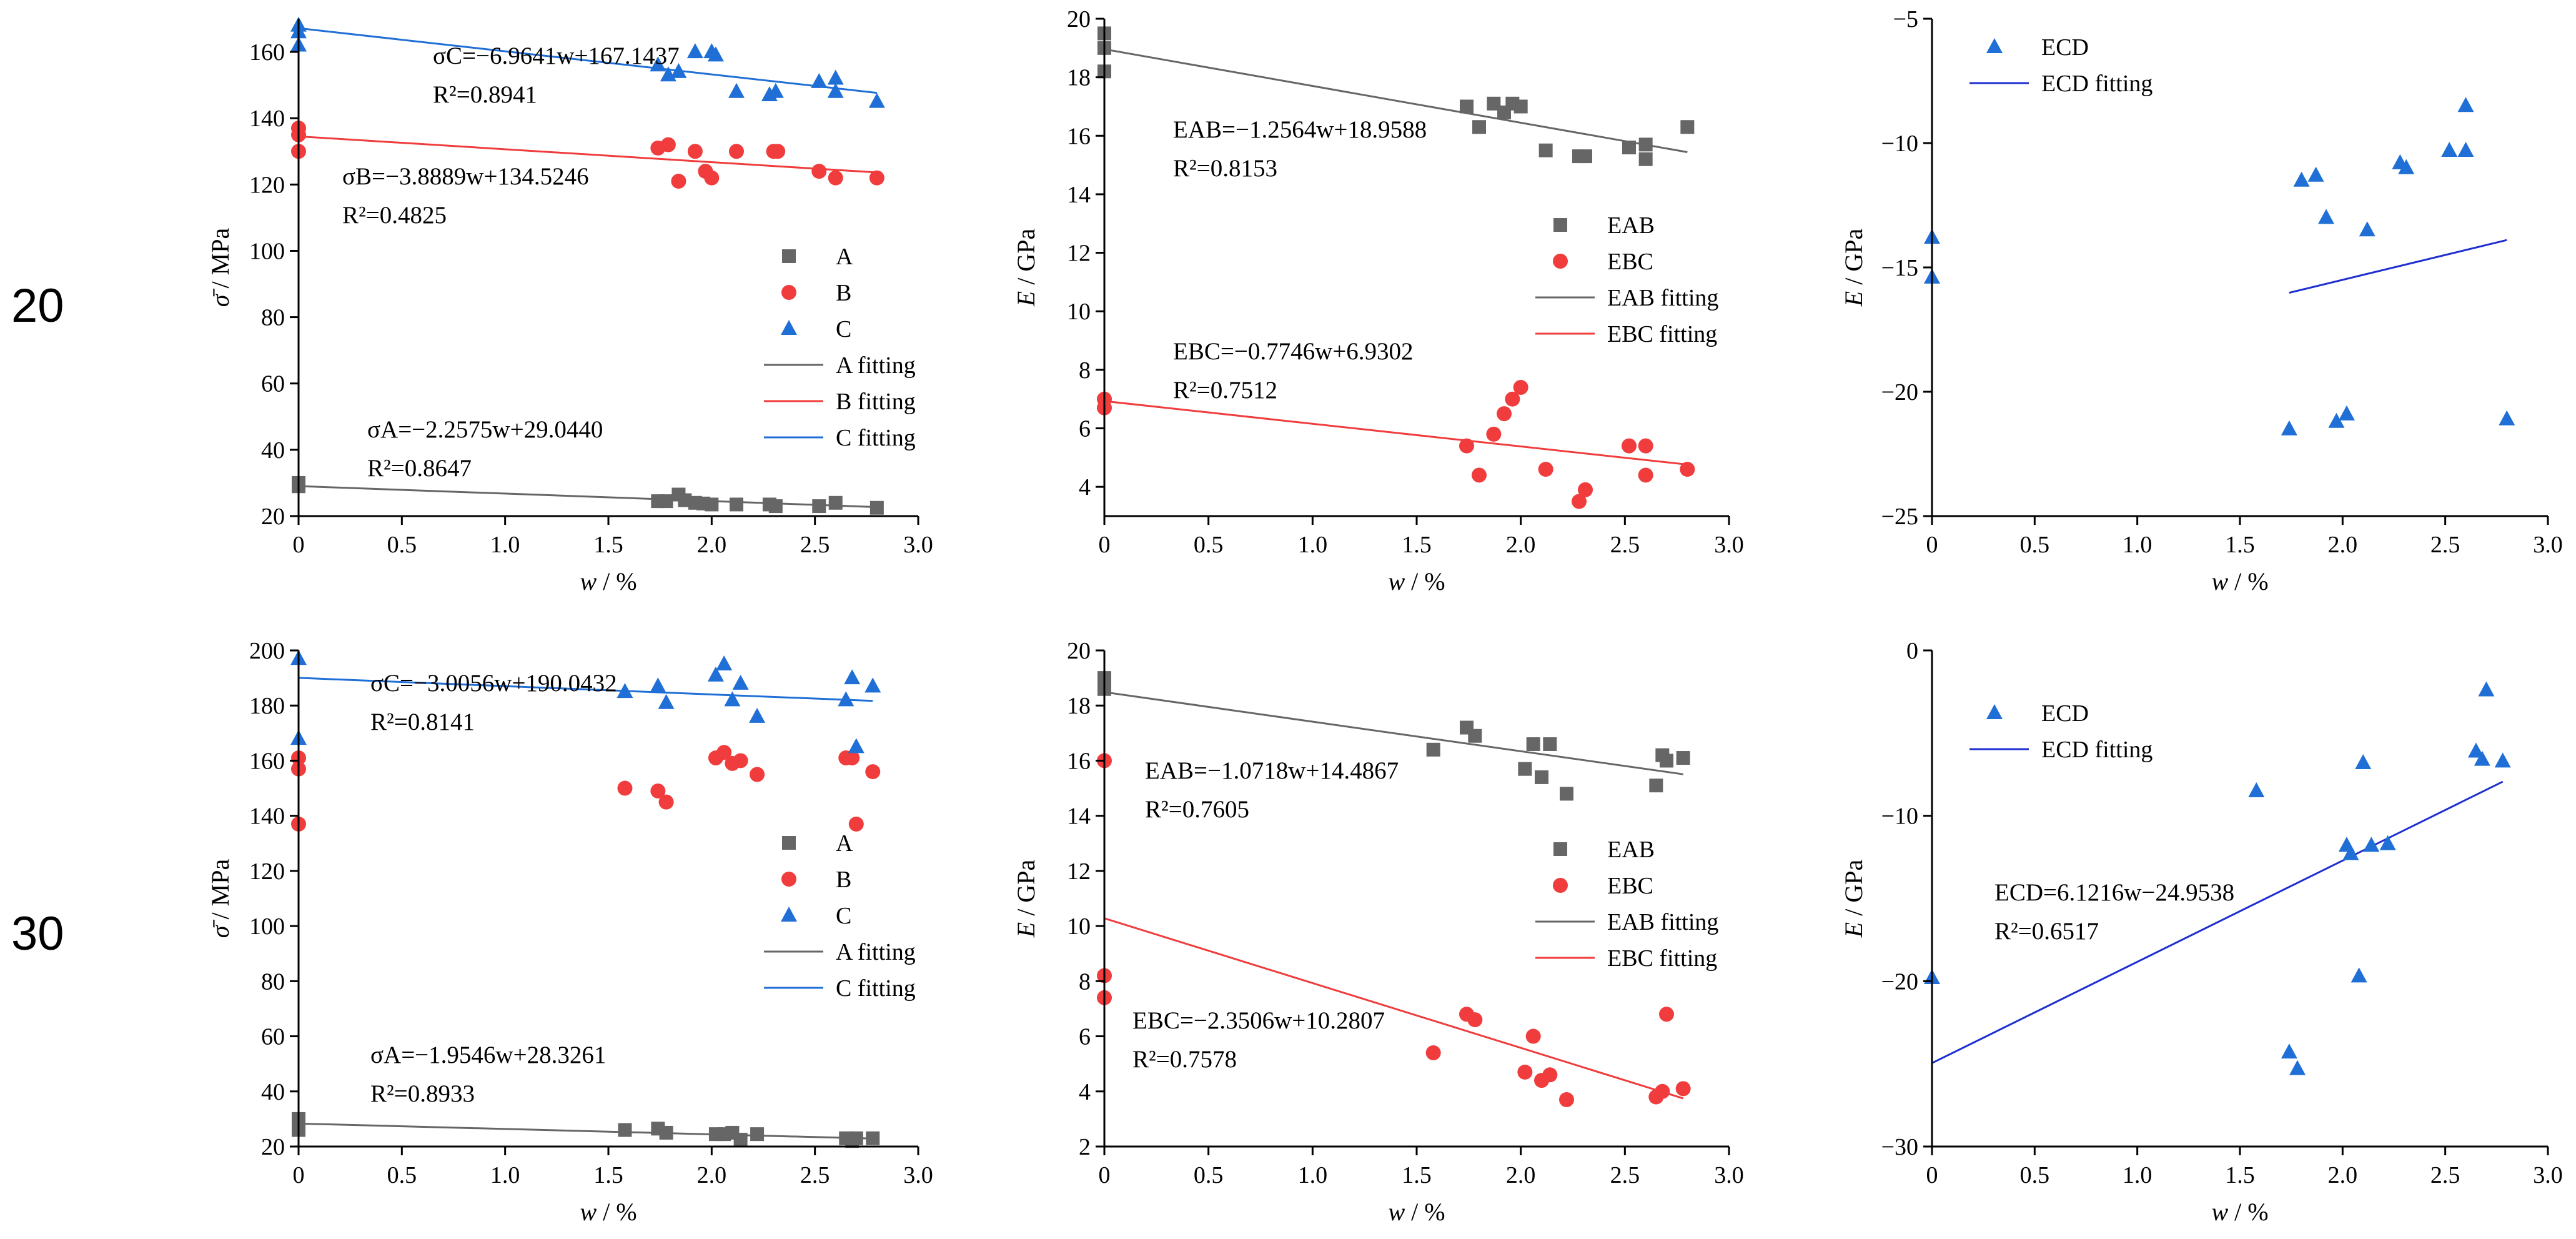 The image size is (2576, 1239). Describe the element at coordinates (843, 880) in the screenshot. I see `legend-label: B` at that location.